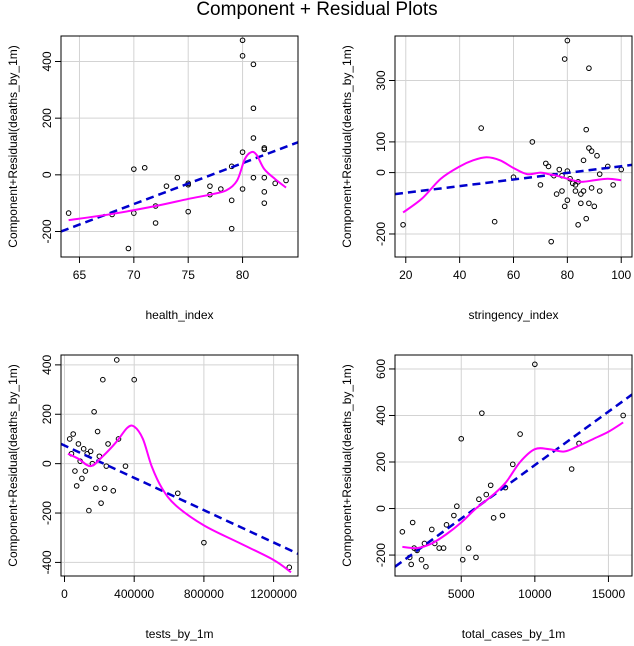  Describe the element at coordinates (514, 275) in the screenshot. I see `x-tick-label: 60` at that location.